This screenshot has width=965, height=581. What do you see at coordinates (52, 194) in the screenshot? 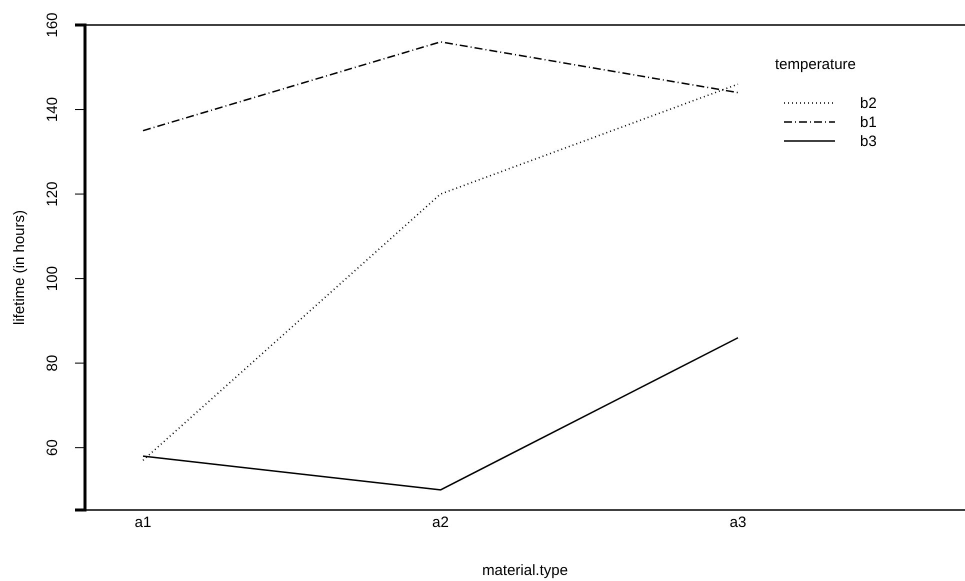
I see `y-tick-label: 120` at bounding box center [52, 194].